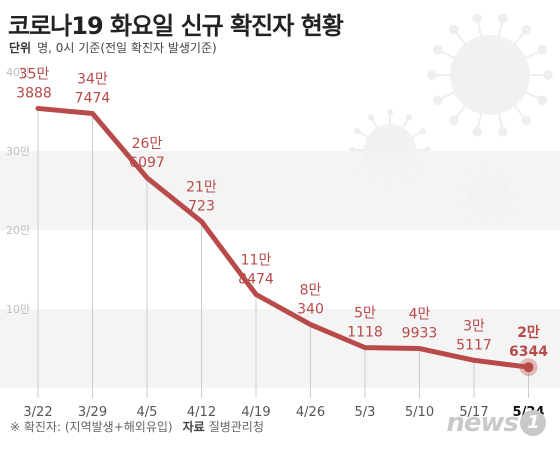 This screenshot has width=560, height=452. I want to click on virus-icon-large, so click(490, 75).